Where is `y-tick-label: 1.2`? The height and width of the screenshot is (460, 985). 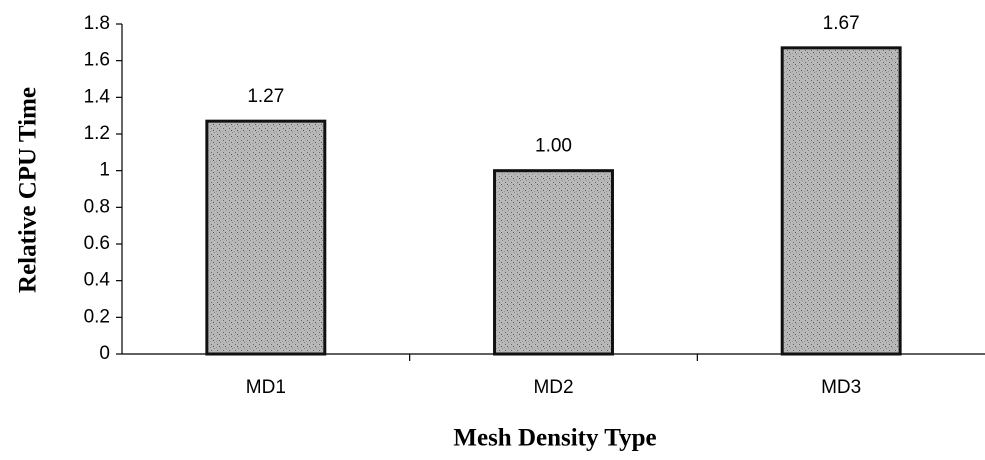
y-tick-label: 1.2 is located at coordinates (97, 133).